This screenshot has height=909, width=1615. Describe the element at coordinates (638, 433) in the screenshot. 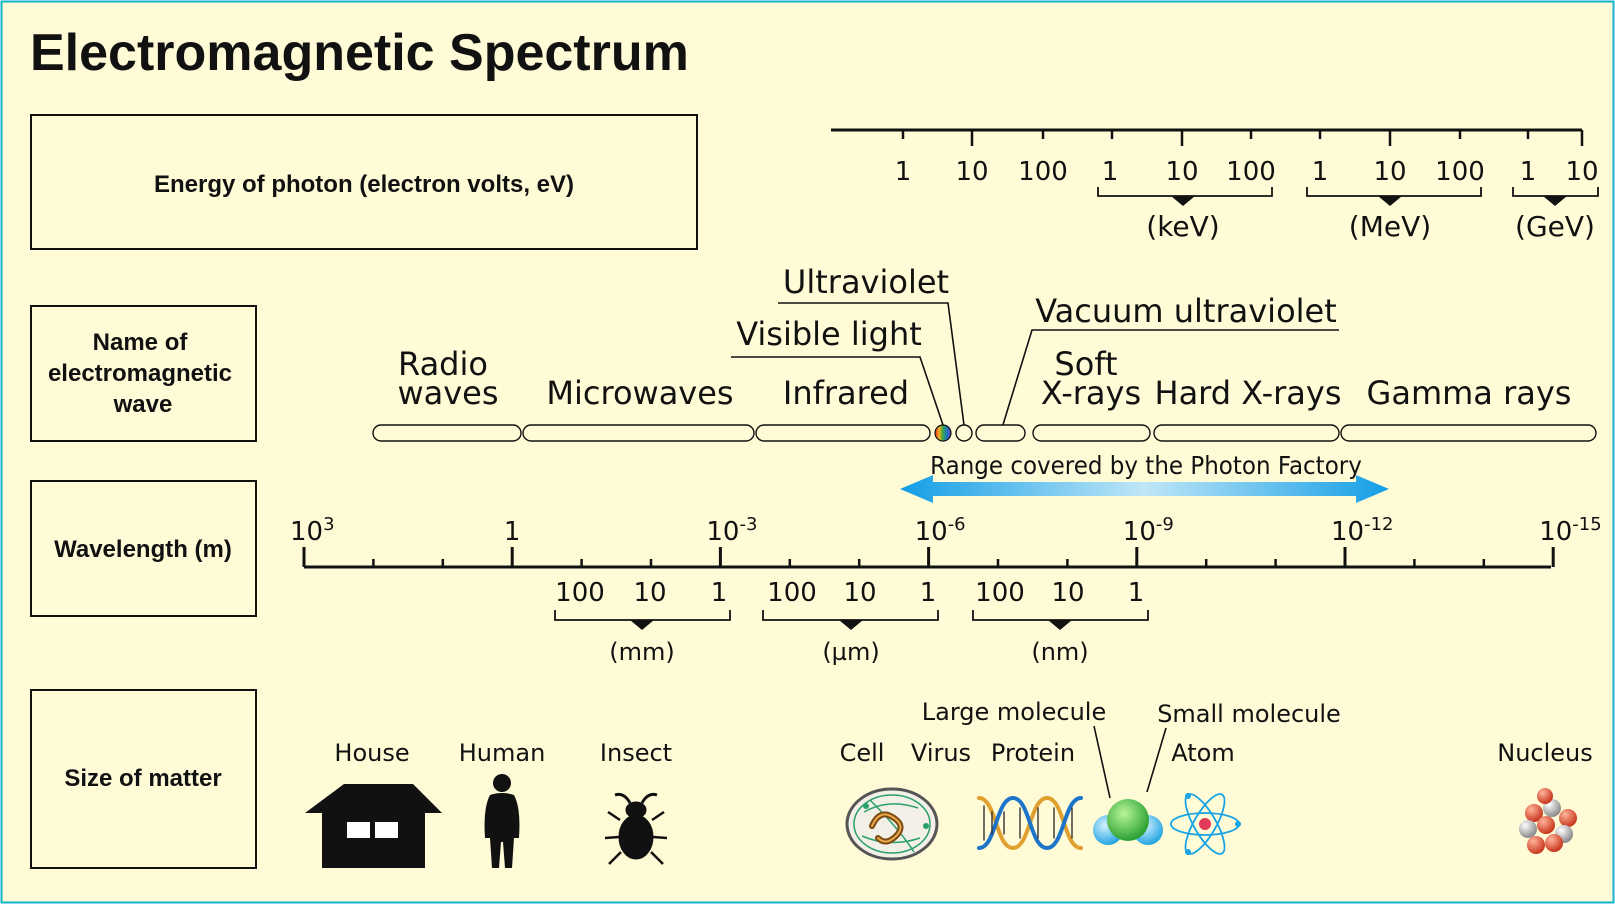

I see `microwaves-band` at that location.